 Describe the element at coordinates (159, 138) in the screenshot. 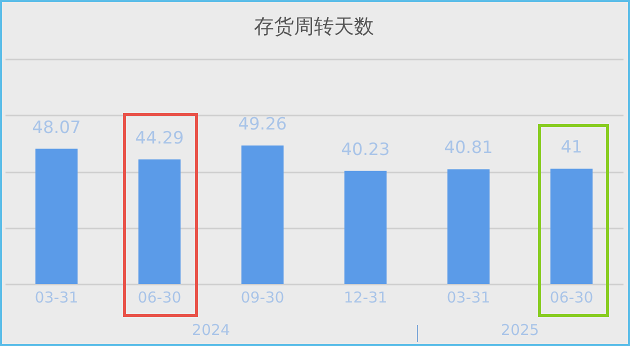

I see `data-label: 44.29` at that location.